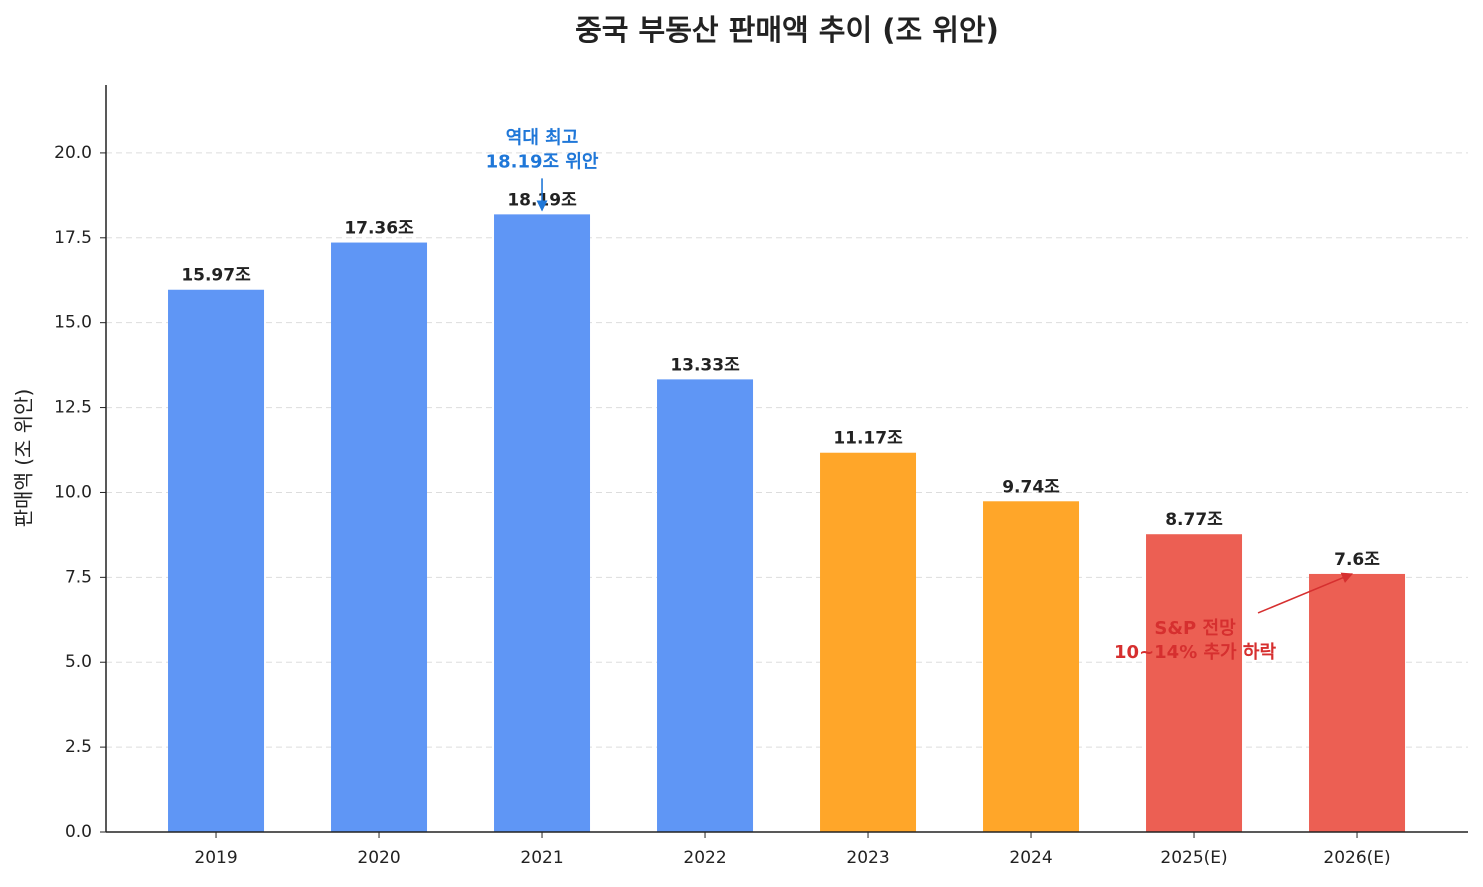 The image size is (1483, 887). I want to click on value-label: 11.17조, so click(868, 439).